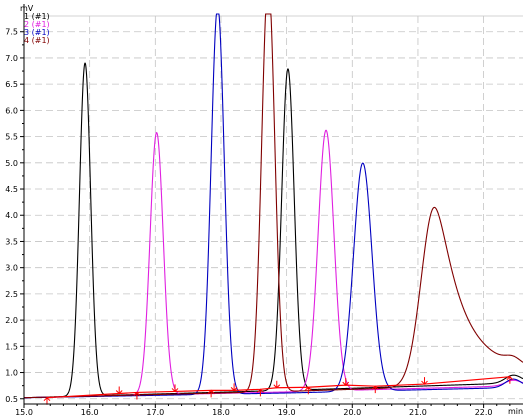 The width and height of the screenshot is (523, 418). I want to click on legend: 1 (#1) 2 (#1) 3 (#1) 4 (#1), so click(37, 28).